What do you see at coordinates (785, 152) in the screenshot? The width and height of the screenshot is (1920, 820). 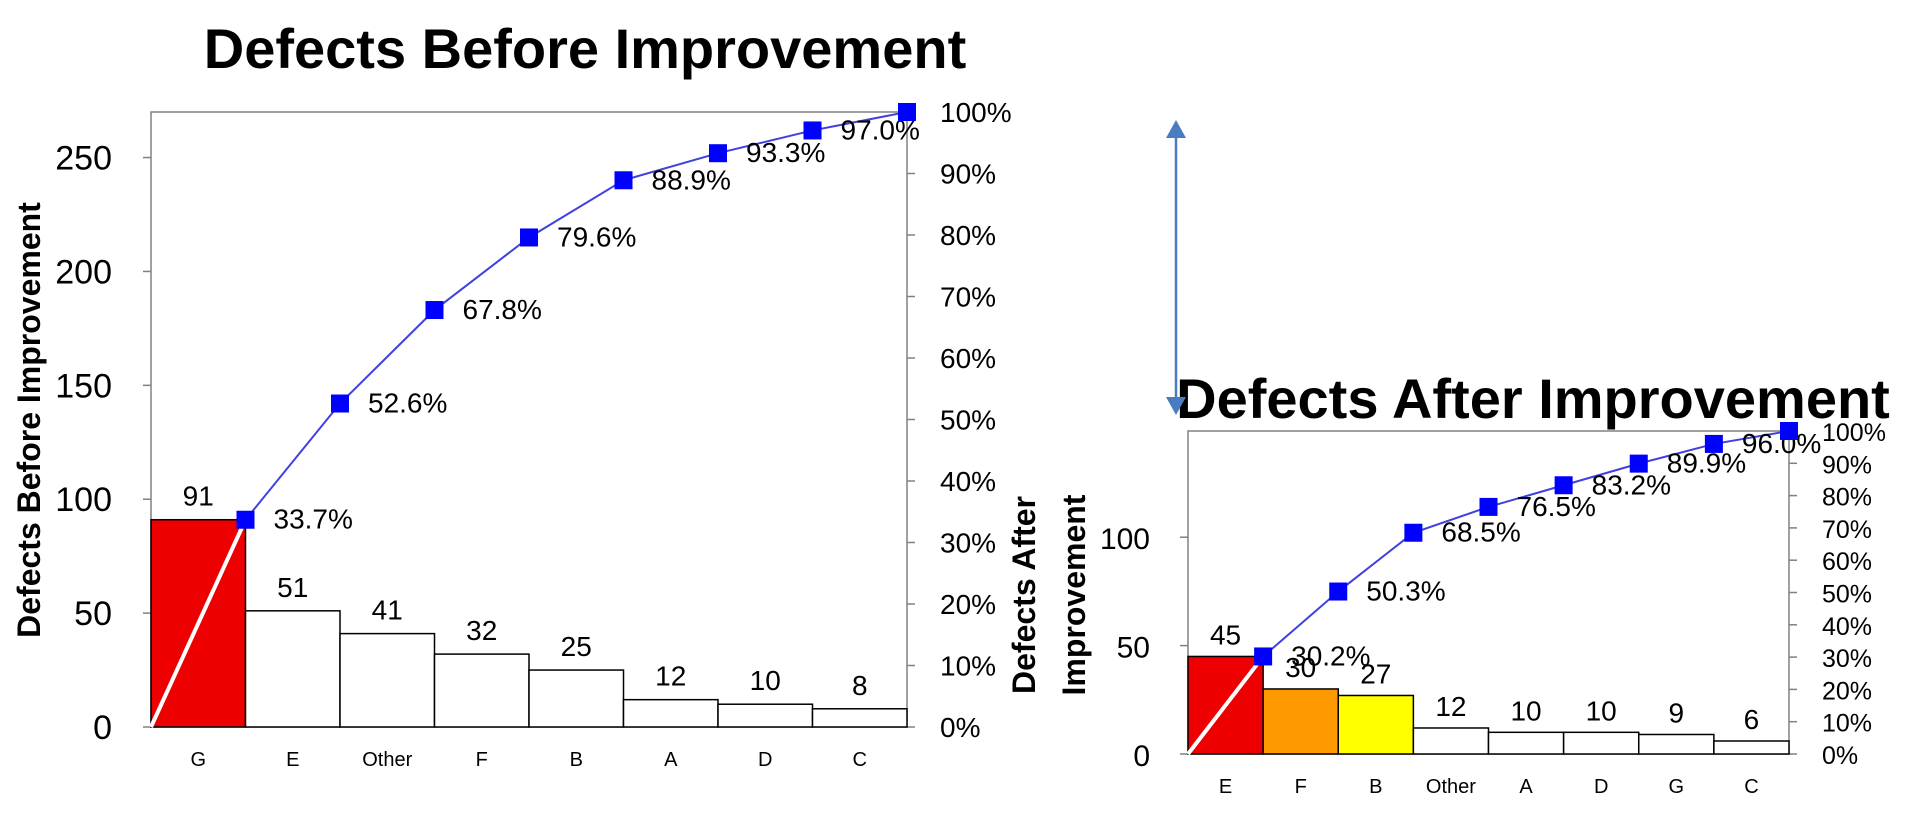 I see `cumulative-label: 93.3%` at bounding box center [785, 152].